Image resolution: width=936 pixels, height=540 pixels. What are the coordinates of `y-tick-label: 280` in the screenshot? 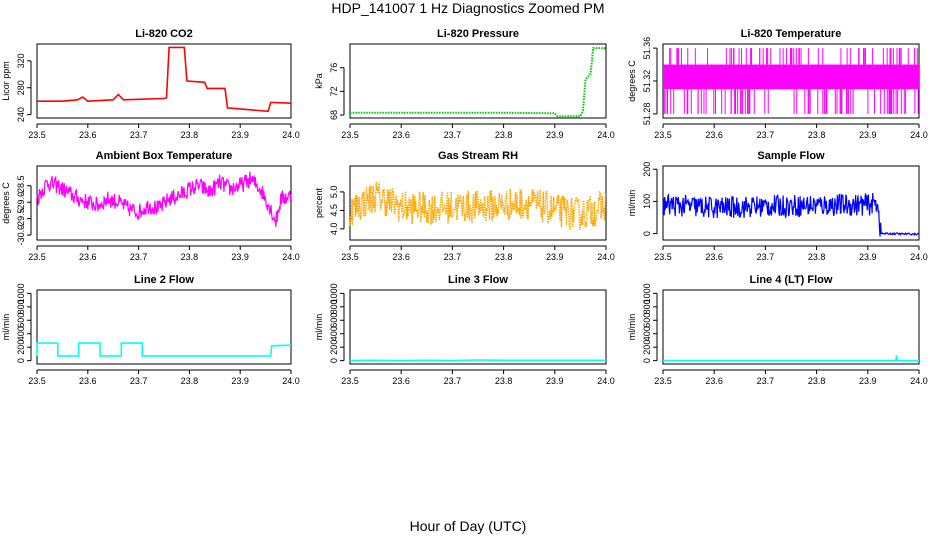 It's located at (21, 87).